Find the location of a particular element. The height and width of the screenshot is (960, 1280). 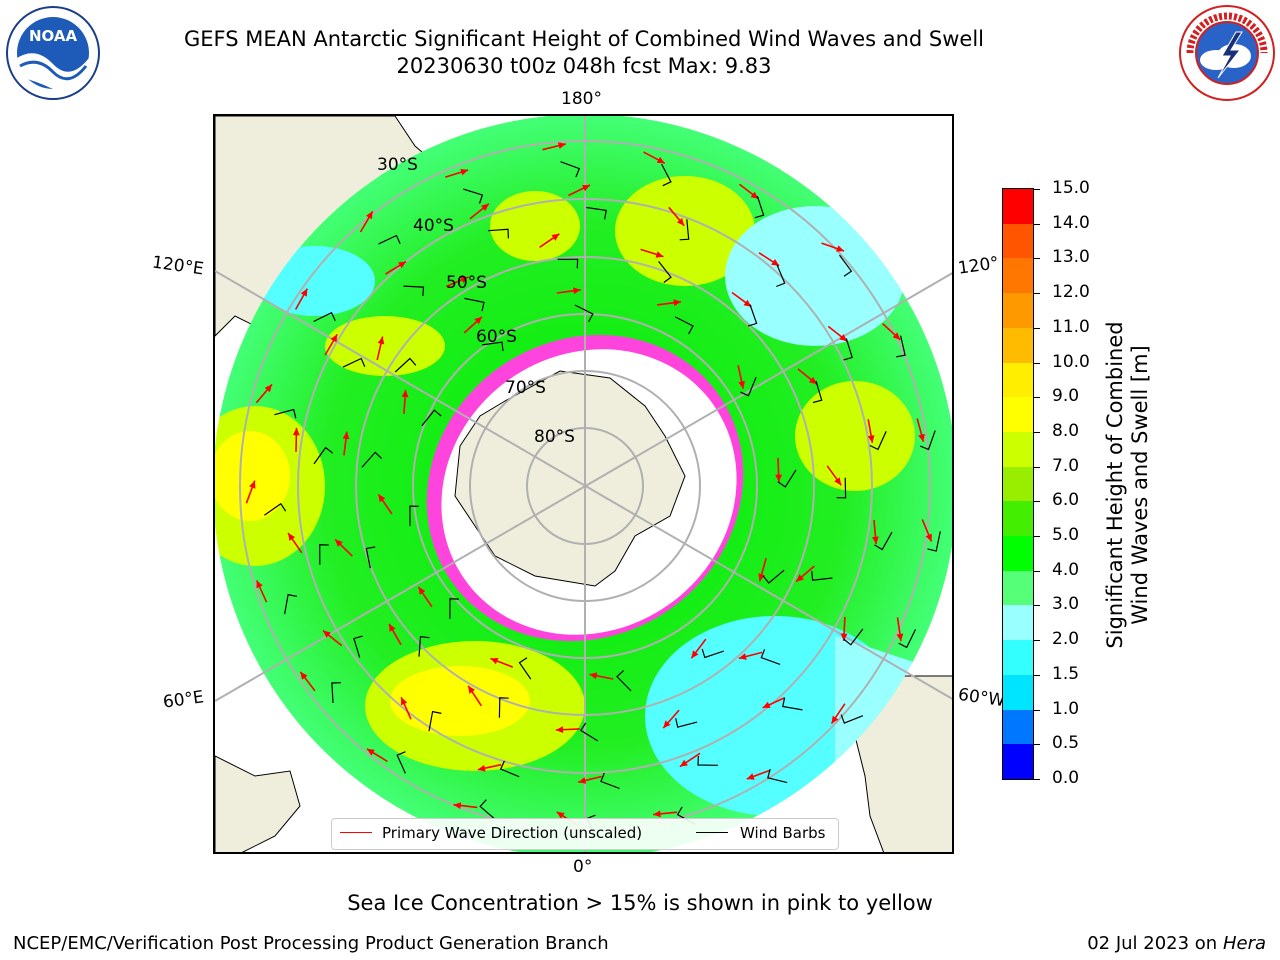

antarctica-land is located at coordinates (570, 478).